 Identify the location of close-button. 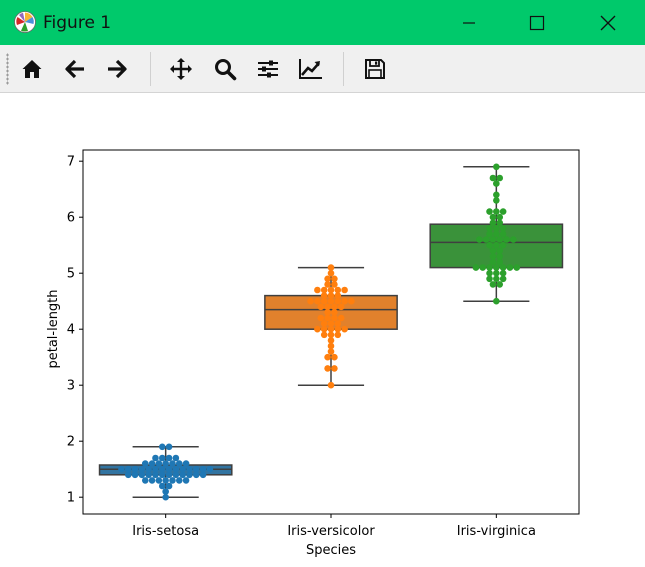
(608, 22).